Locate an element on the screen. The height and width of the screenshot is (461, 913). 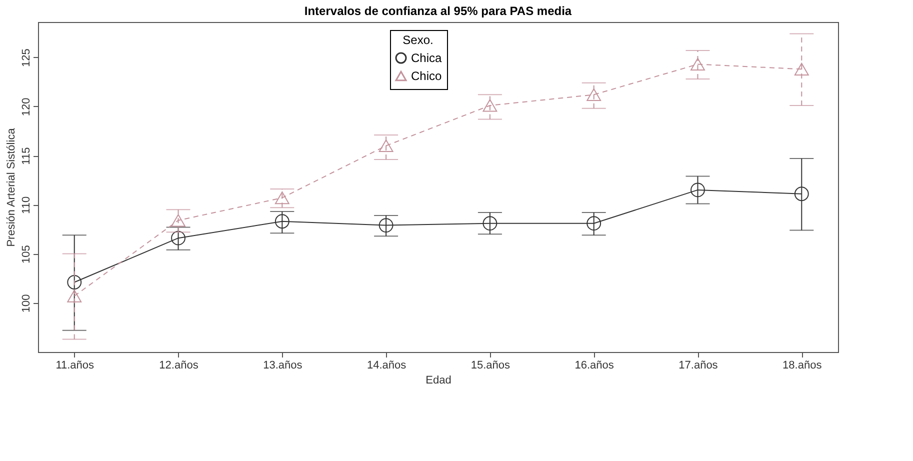
x-tick-label: 14.años is located at coordinates (386, 366).